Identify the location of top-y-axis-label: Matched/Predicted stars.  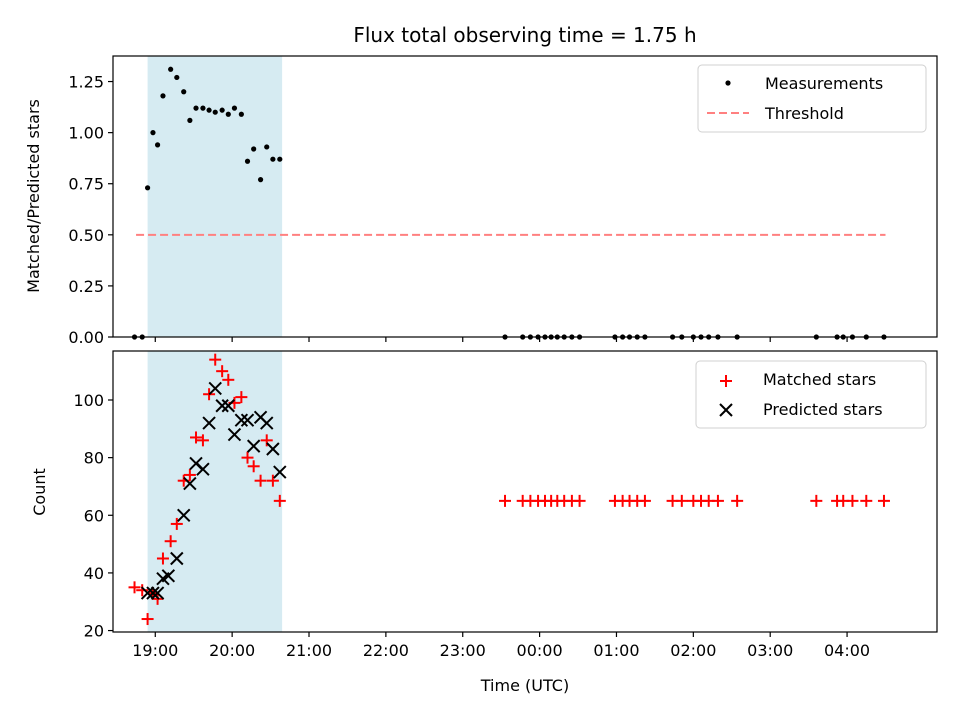
(33, 196).